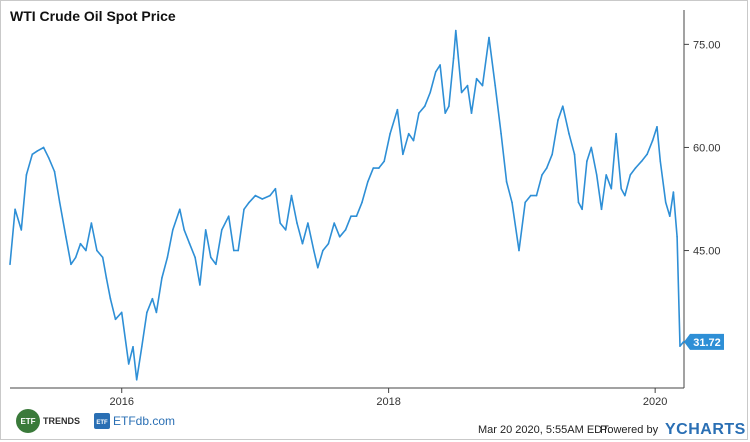 The image size is (750, 442). Describe the element at coordinates (655, 402) in the screenshot. I see `x-tick-label: 2020` at that location.